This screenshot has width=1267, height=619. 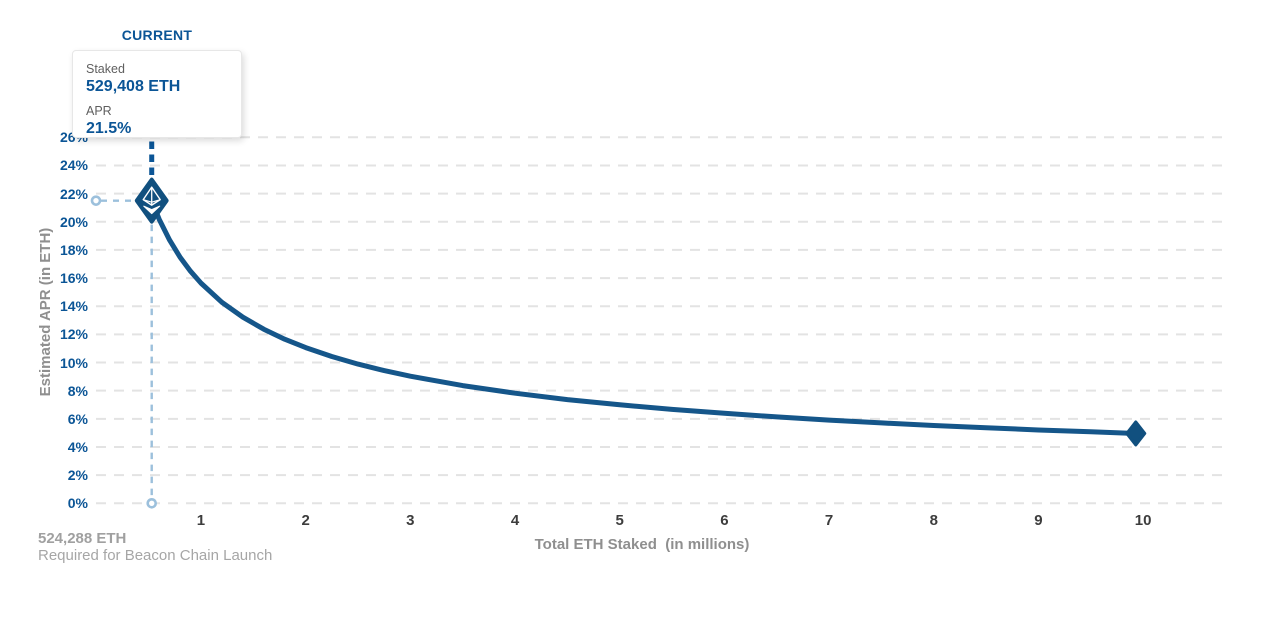 I want to click on x-tick-label: 7, so click(x=829, y=520).